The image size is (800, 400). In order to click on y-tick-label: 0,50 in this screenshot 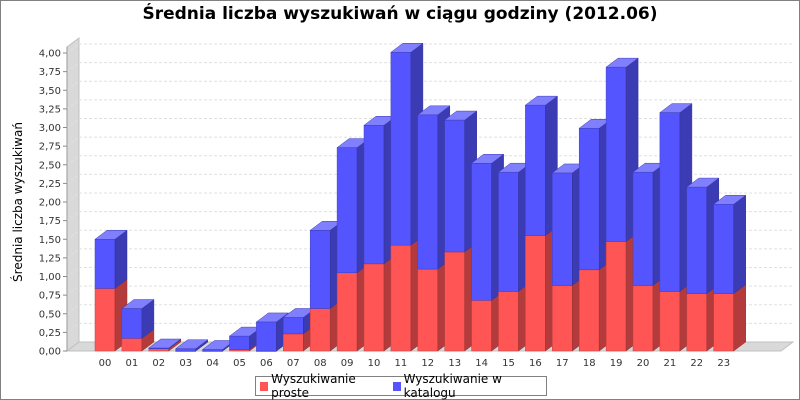, I will do `click(50, 314)`.